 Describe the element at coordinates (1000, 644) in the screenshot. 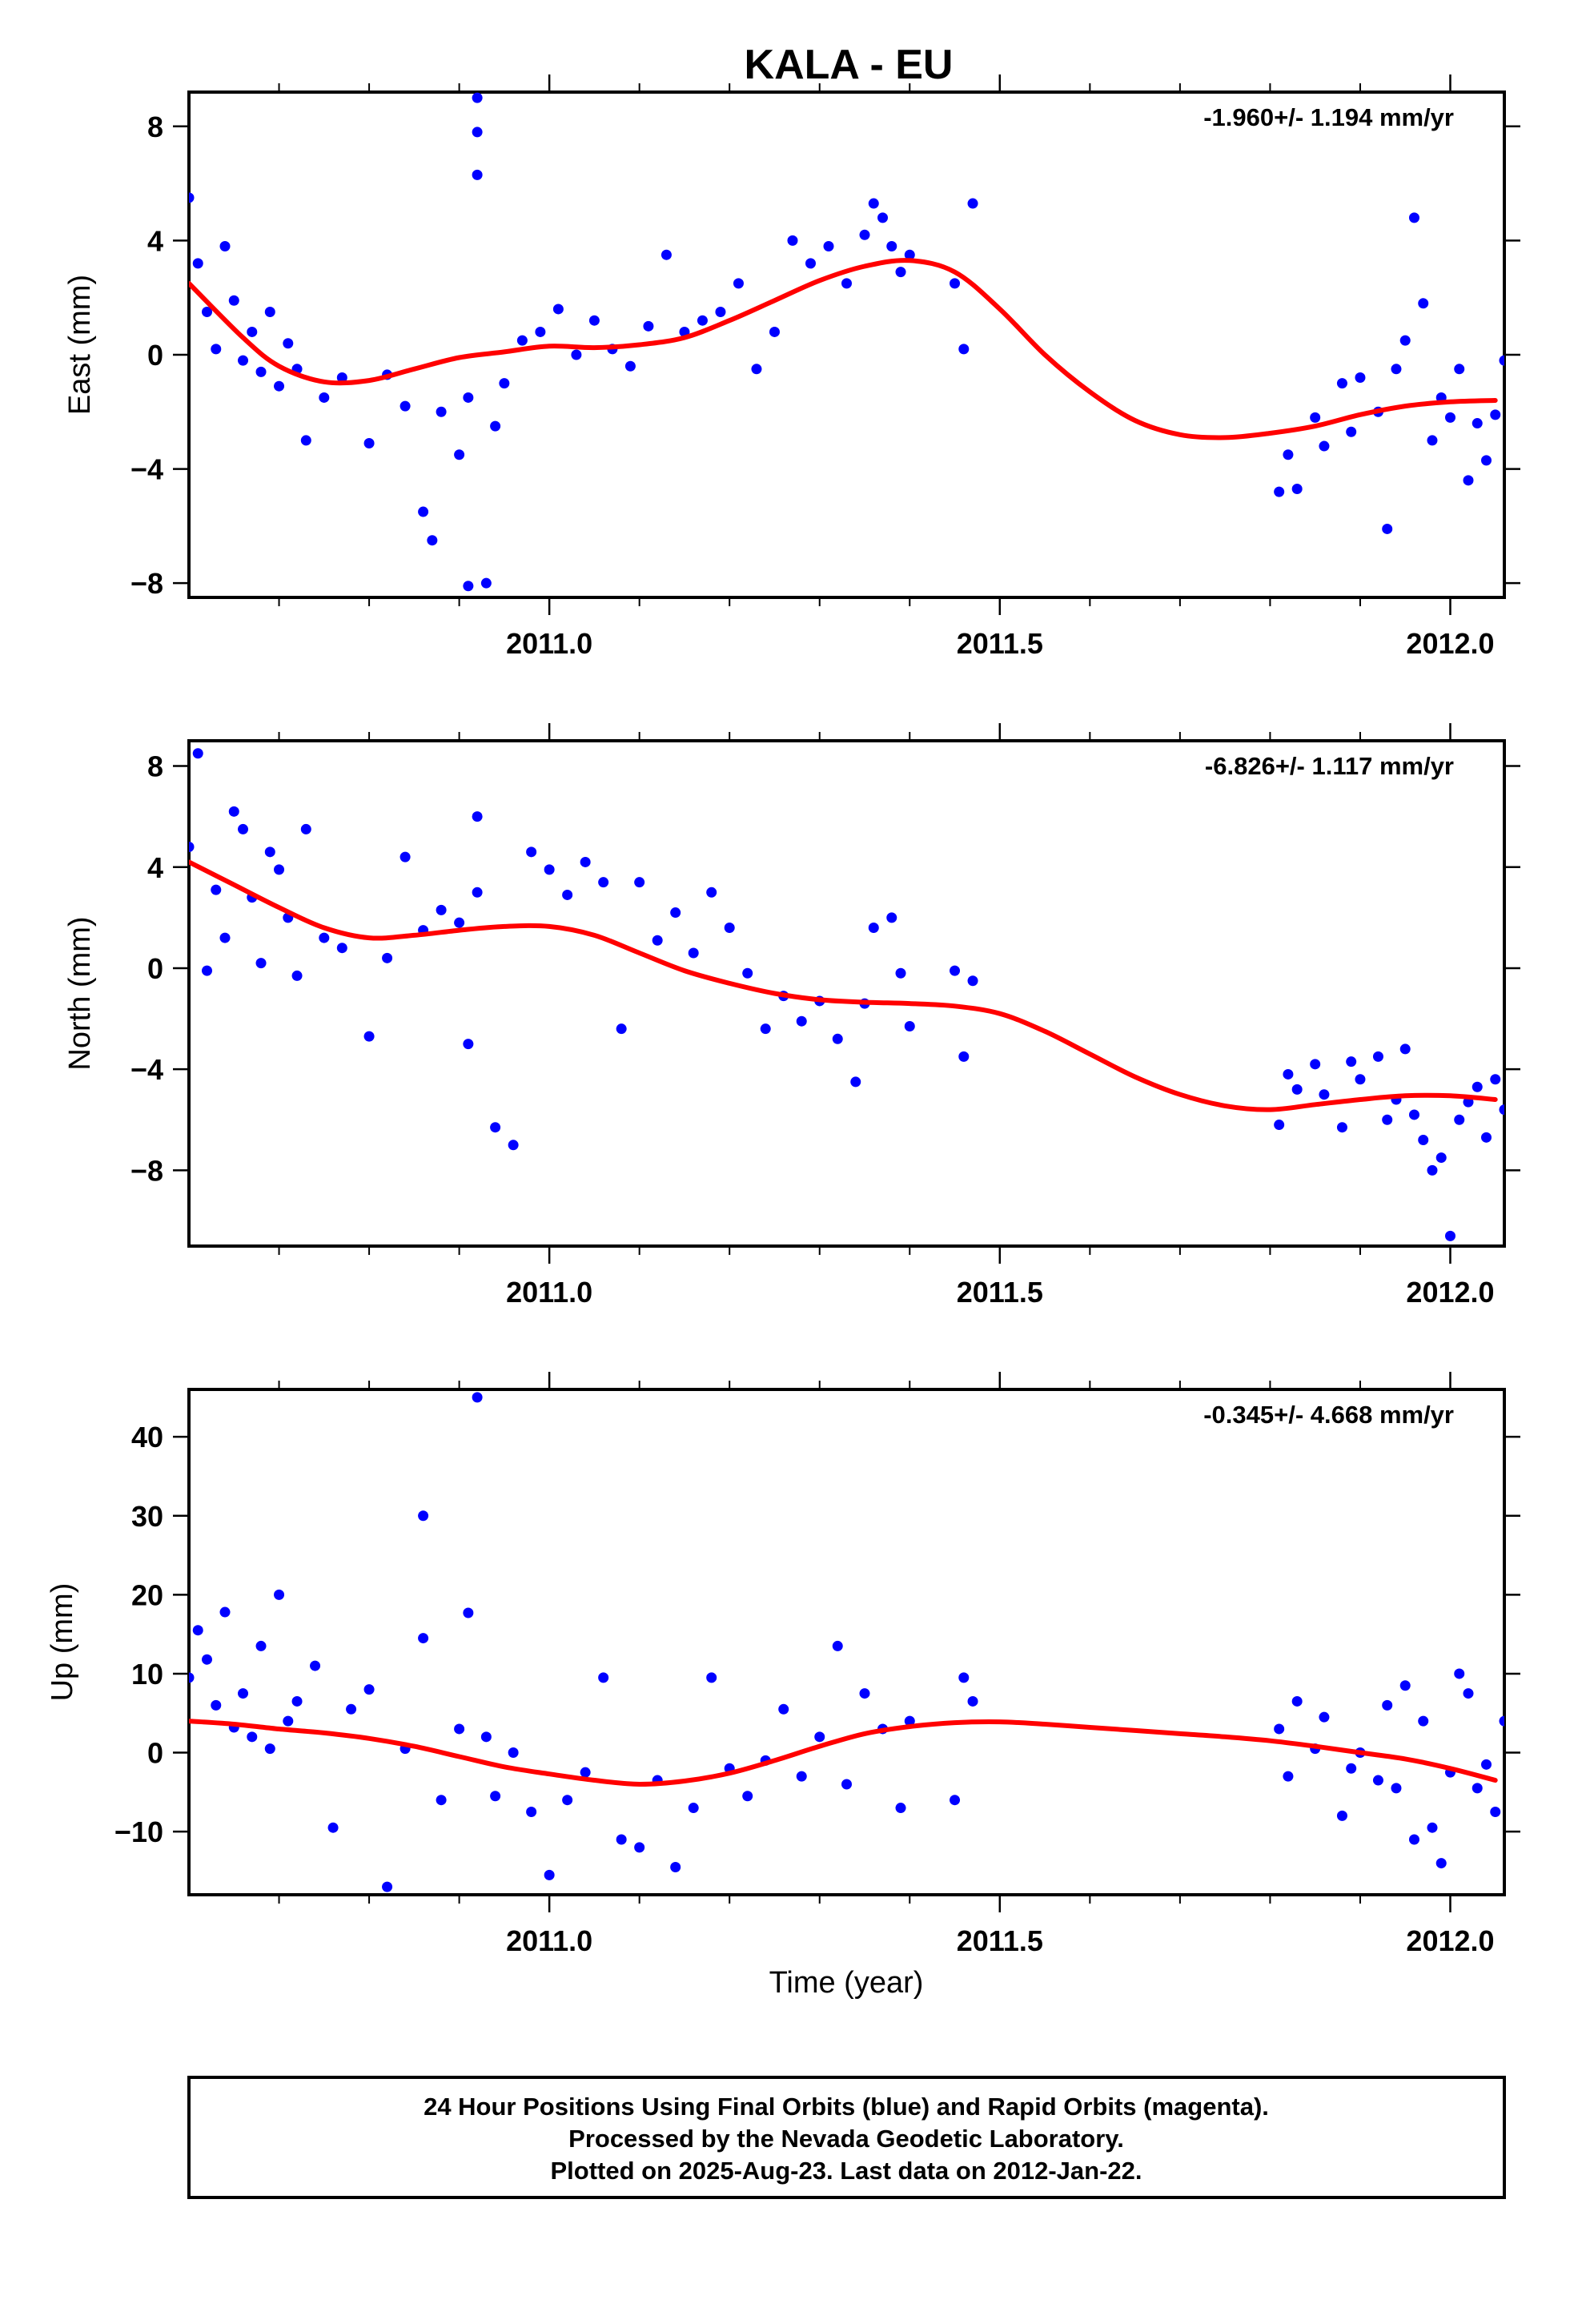

I see `x-tick-label: 2011.5` at that location.